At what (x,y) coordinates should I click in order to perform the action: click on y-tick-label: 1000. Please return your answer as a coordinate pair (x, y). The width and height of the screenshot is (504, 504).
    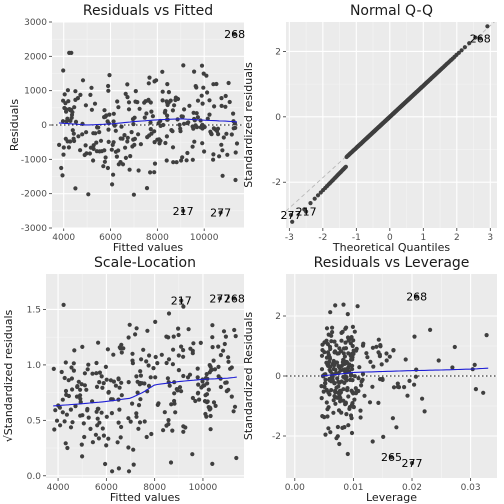
    Looking at the image, I should click on (35, 92).